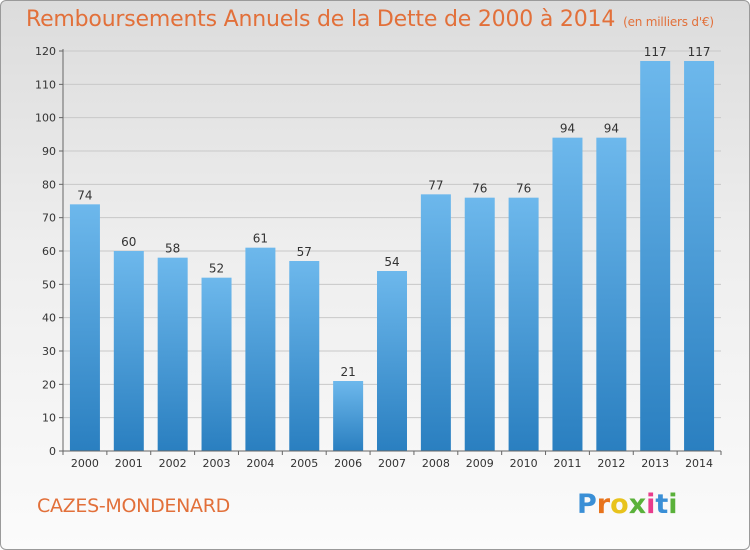 The width and height of the screenshot is (750, 550). Describe the element at coordinates (128, 242) in the screenshot. I see `bar-value-label: 60` at that location.